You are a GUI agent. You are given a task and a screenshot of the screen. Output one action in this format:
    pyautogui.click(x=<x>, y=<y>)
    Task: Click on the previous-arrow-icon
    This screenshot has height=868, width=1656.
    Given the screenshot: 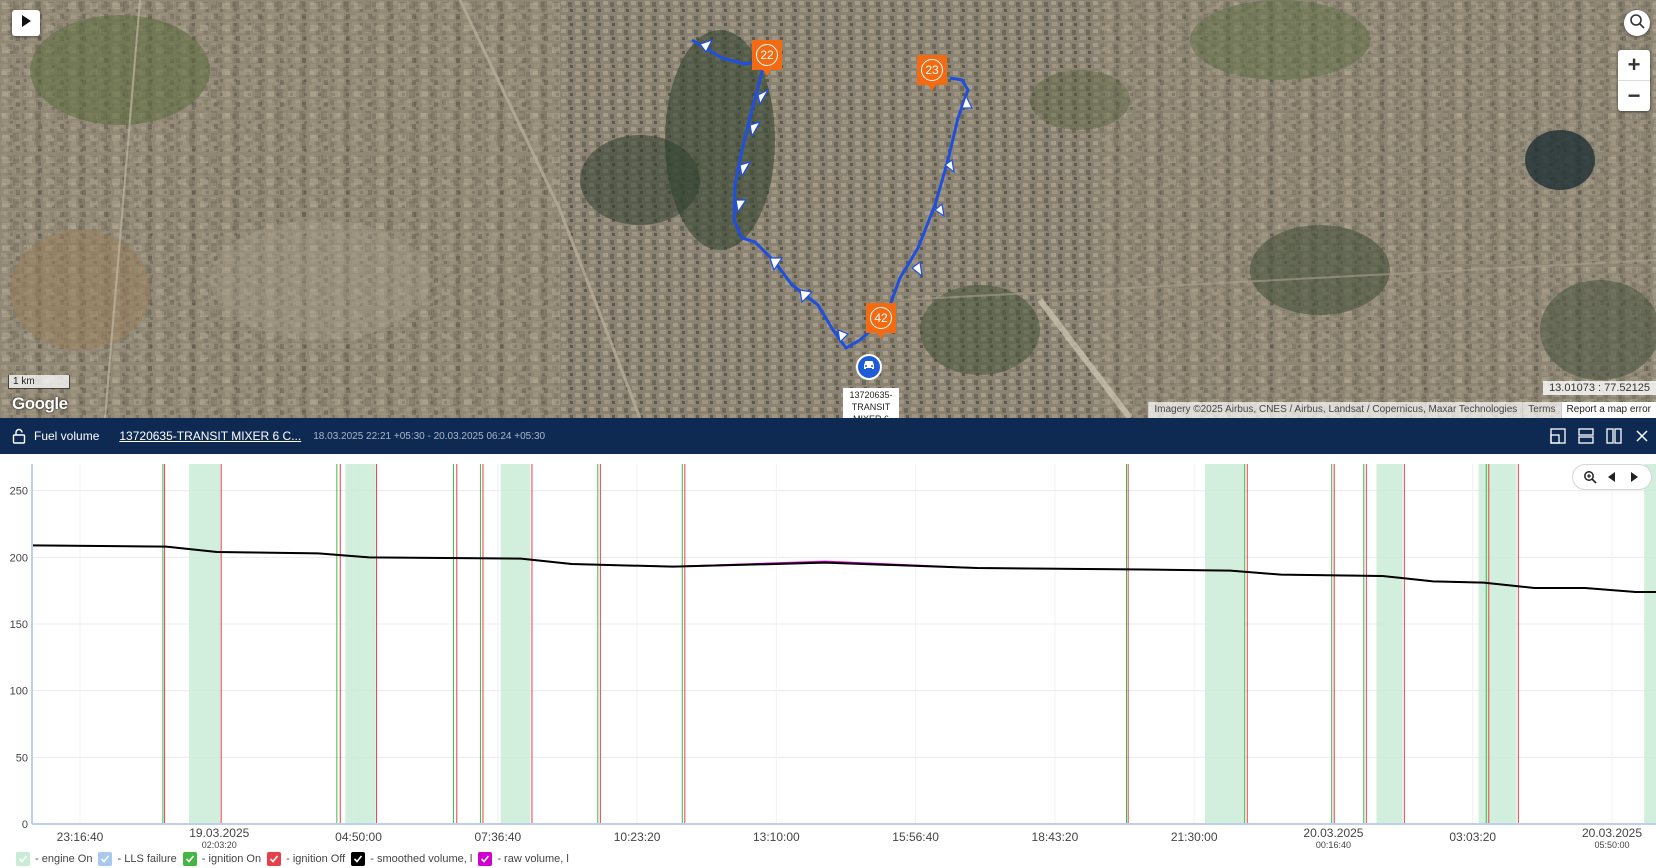 What is the action you would take?
    pyautogui.click(x=1612, y=477)
    